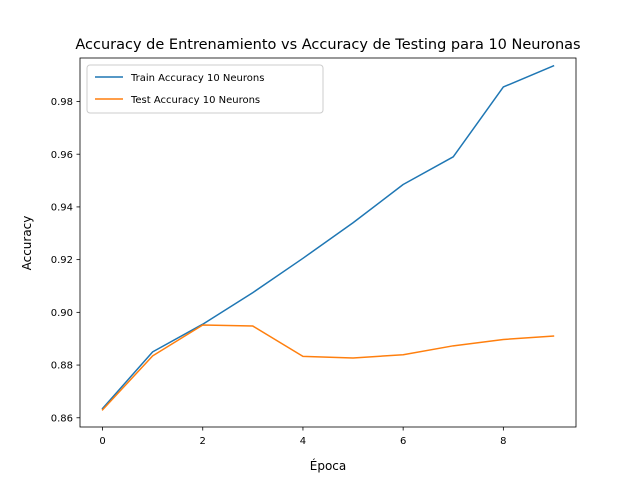  I want to click on x-axis-label: Época, so click(328, 465).